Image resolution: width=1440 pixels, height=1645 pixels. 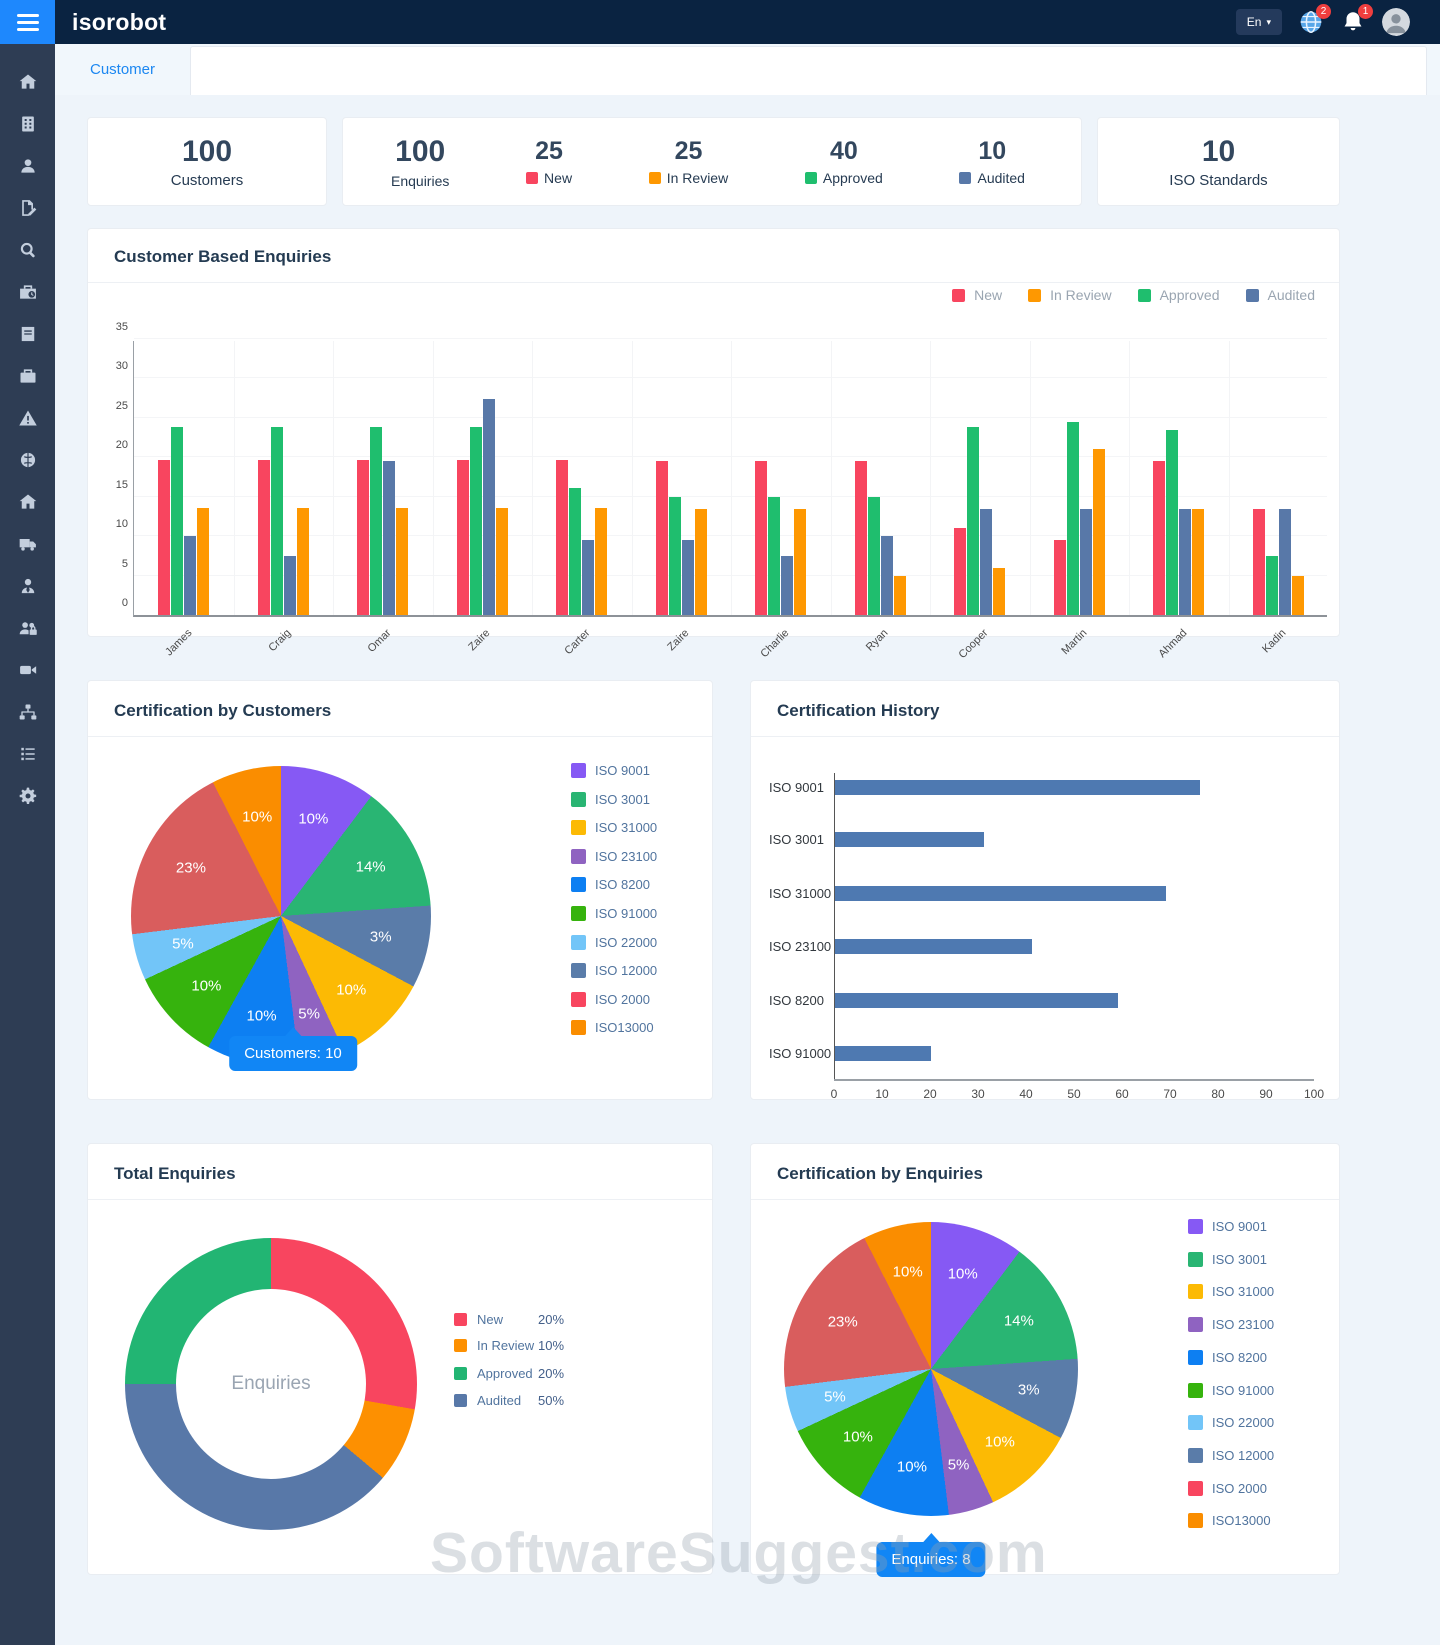 What do you see at coordinates (27, 168) in the screenshot?
I see `sidebar-item-user` at bounding box center [27, 168].